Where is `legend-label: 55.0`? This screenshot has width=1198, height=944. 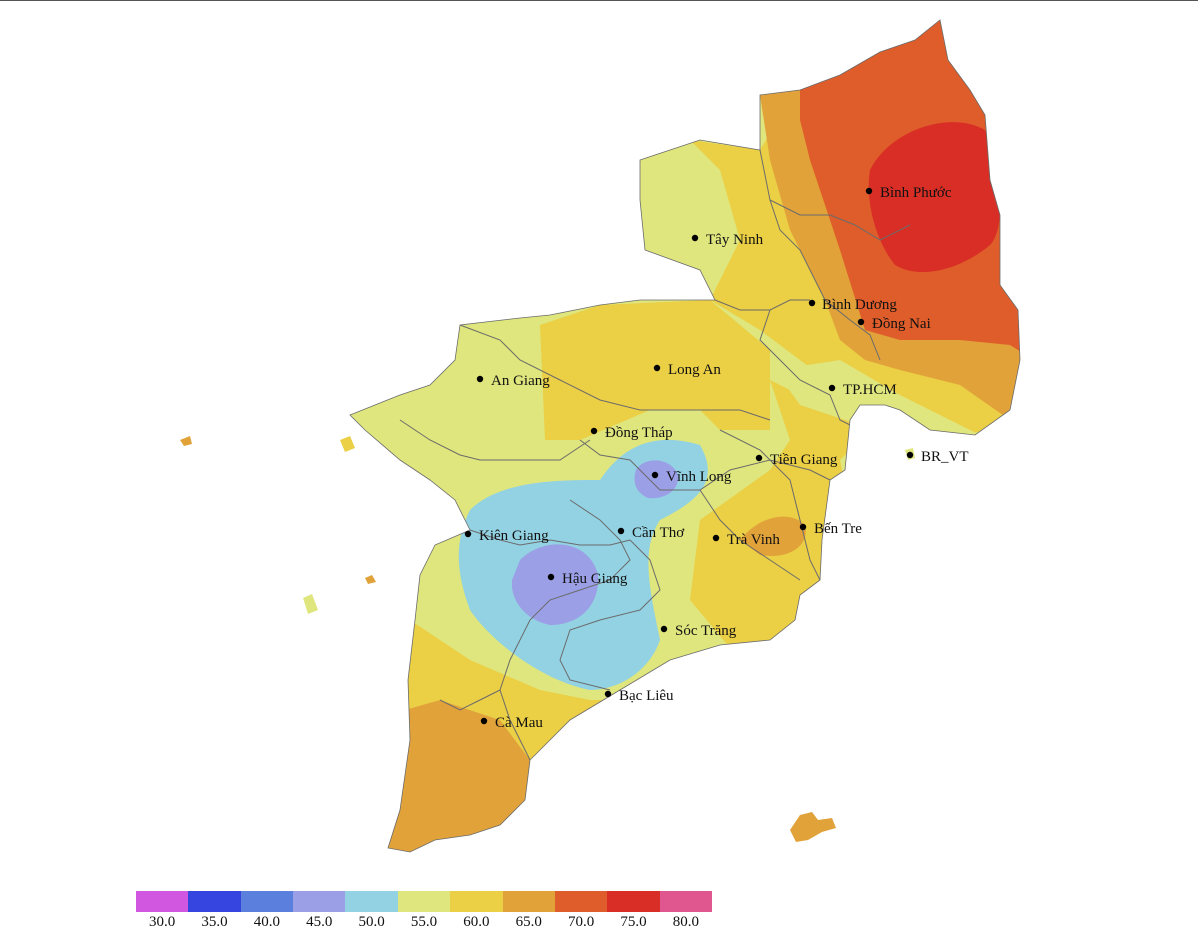
legend-label: 55.0 is located at coordinates (424, 922).